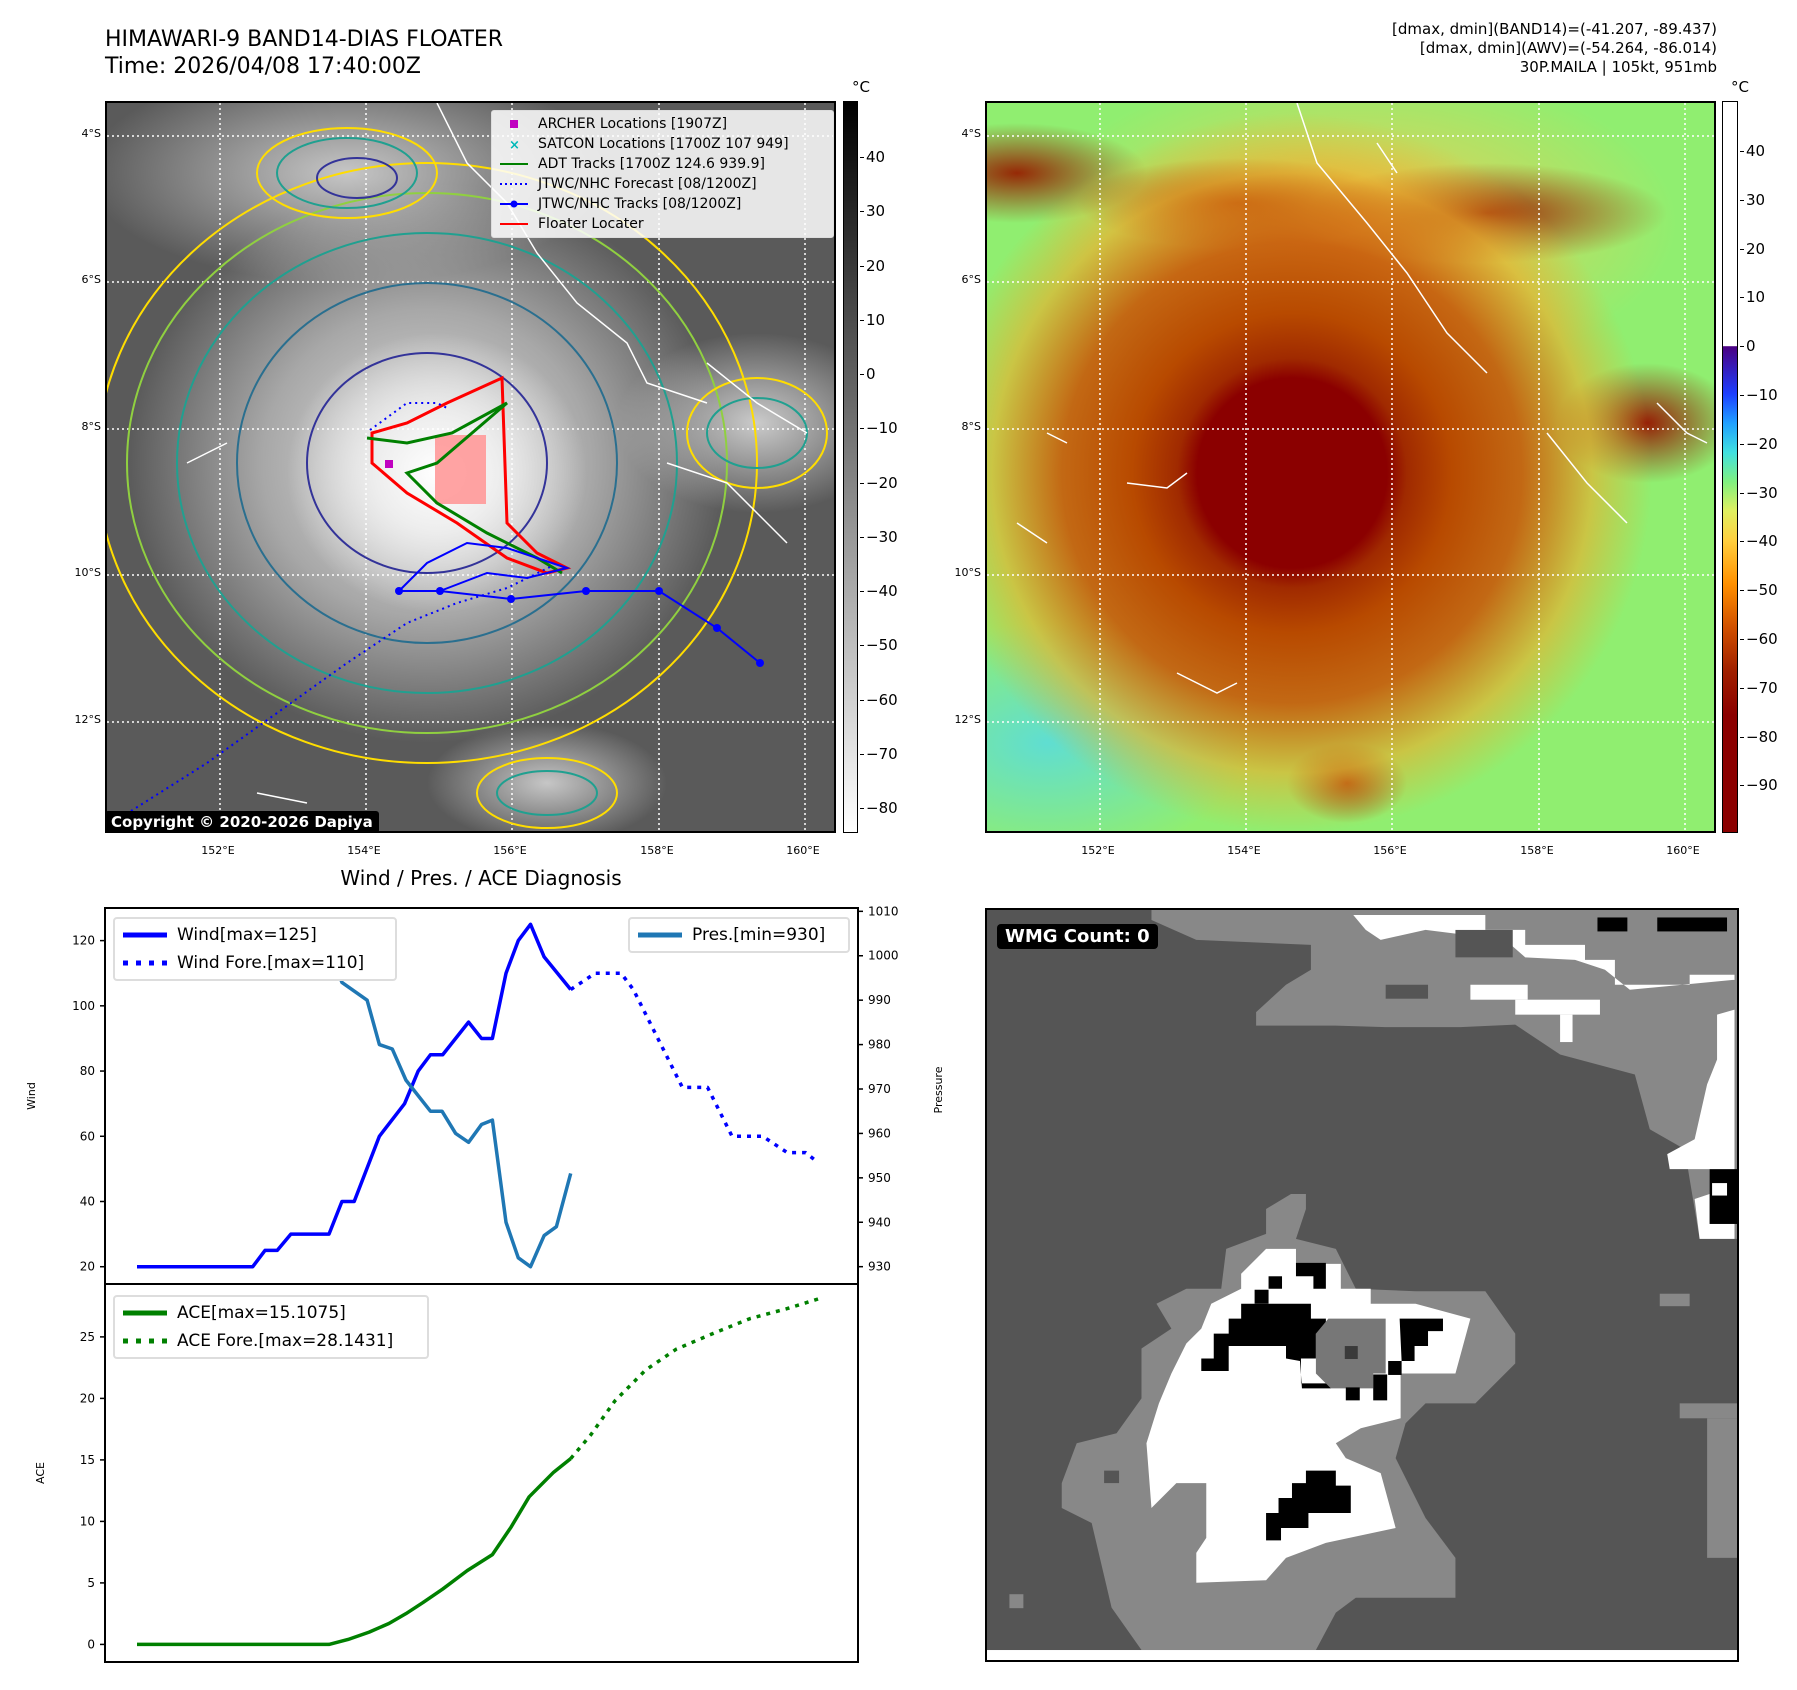 The height and width of the screenshot is (1690, 1797). Describe the element at coordinates (662, 144) in the screenshot. I see `legend-item: × SATCON Locations [1700Z 107 949]` at that location.